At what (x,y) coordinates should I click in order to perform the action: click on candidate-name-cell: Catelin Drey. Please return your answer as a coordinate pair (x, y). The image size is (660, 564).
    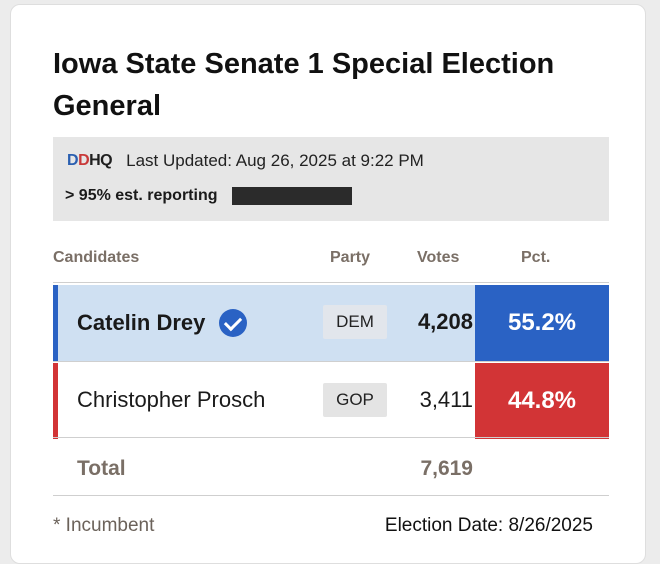
    Looking at the image, I should click on (162, 323).